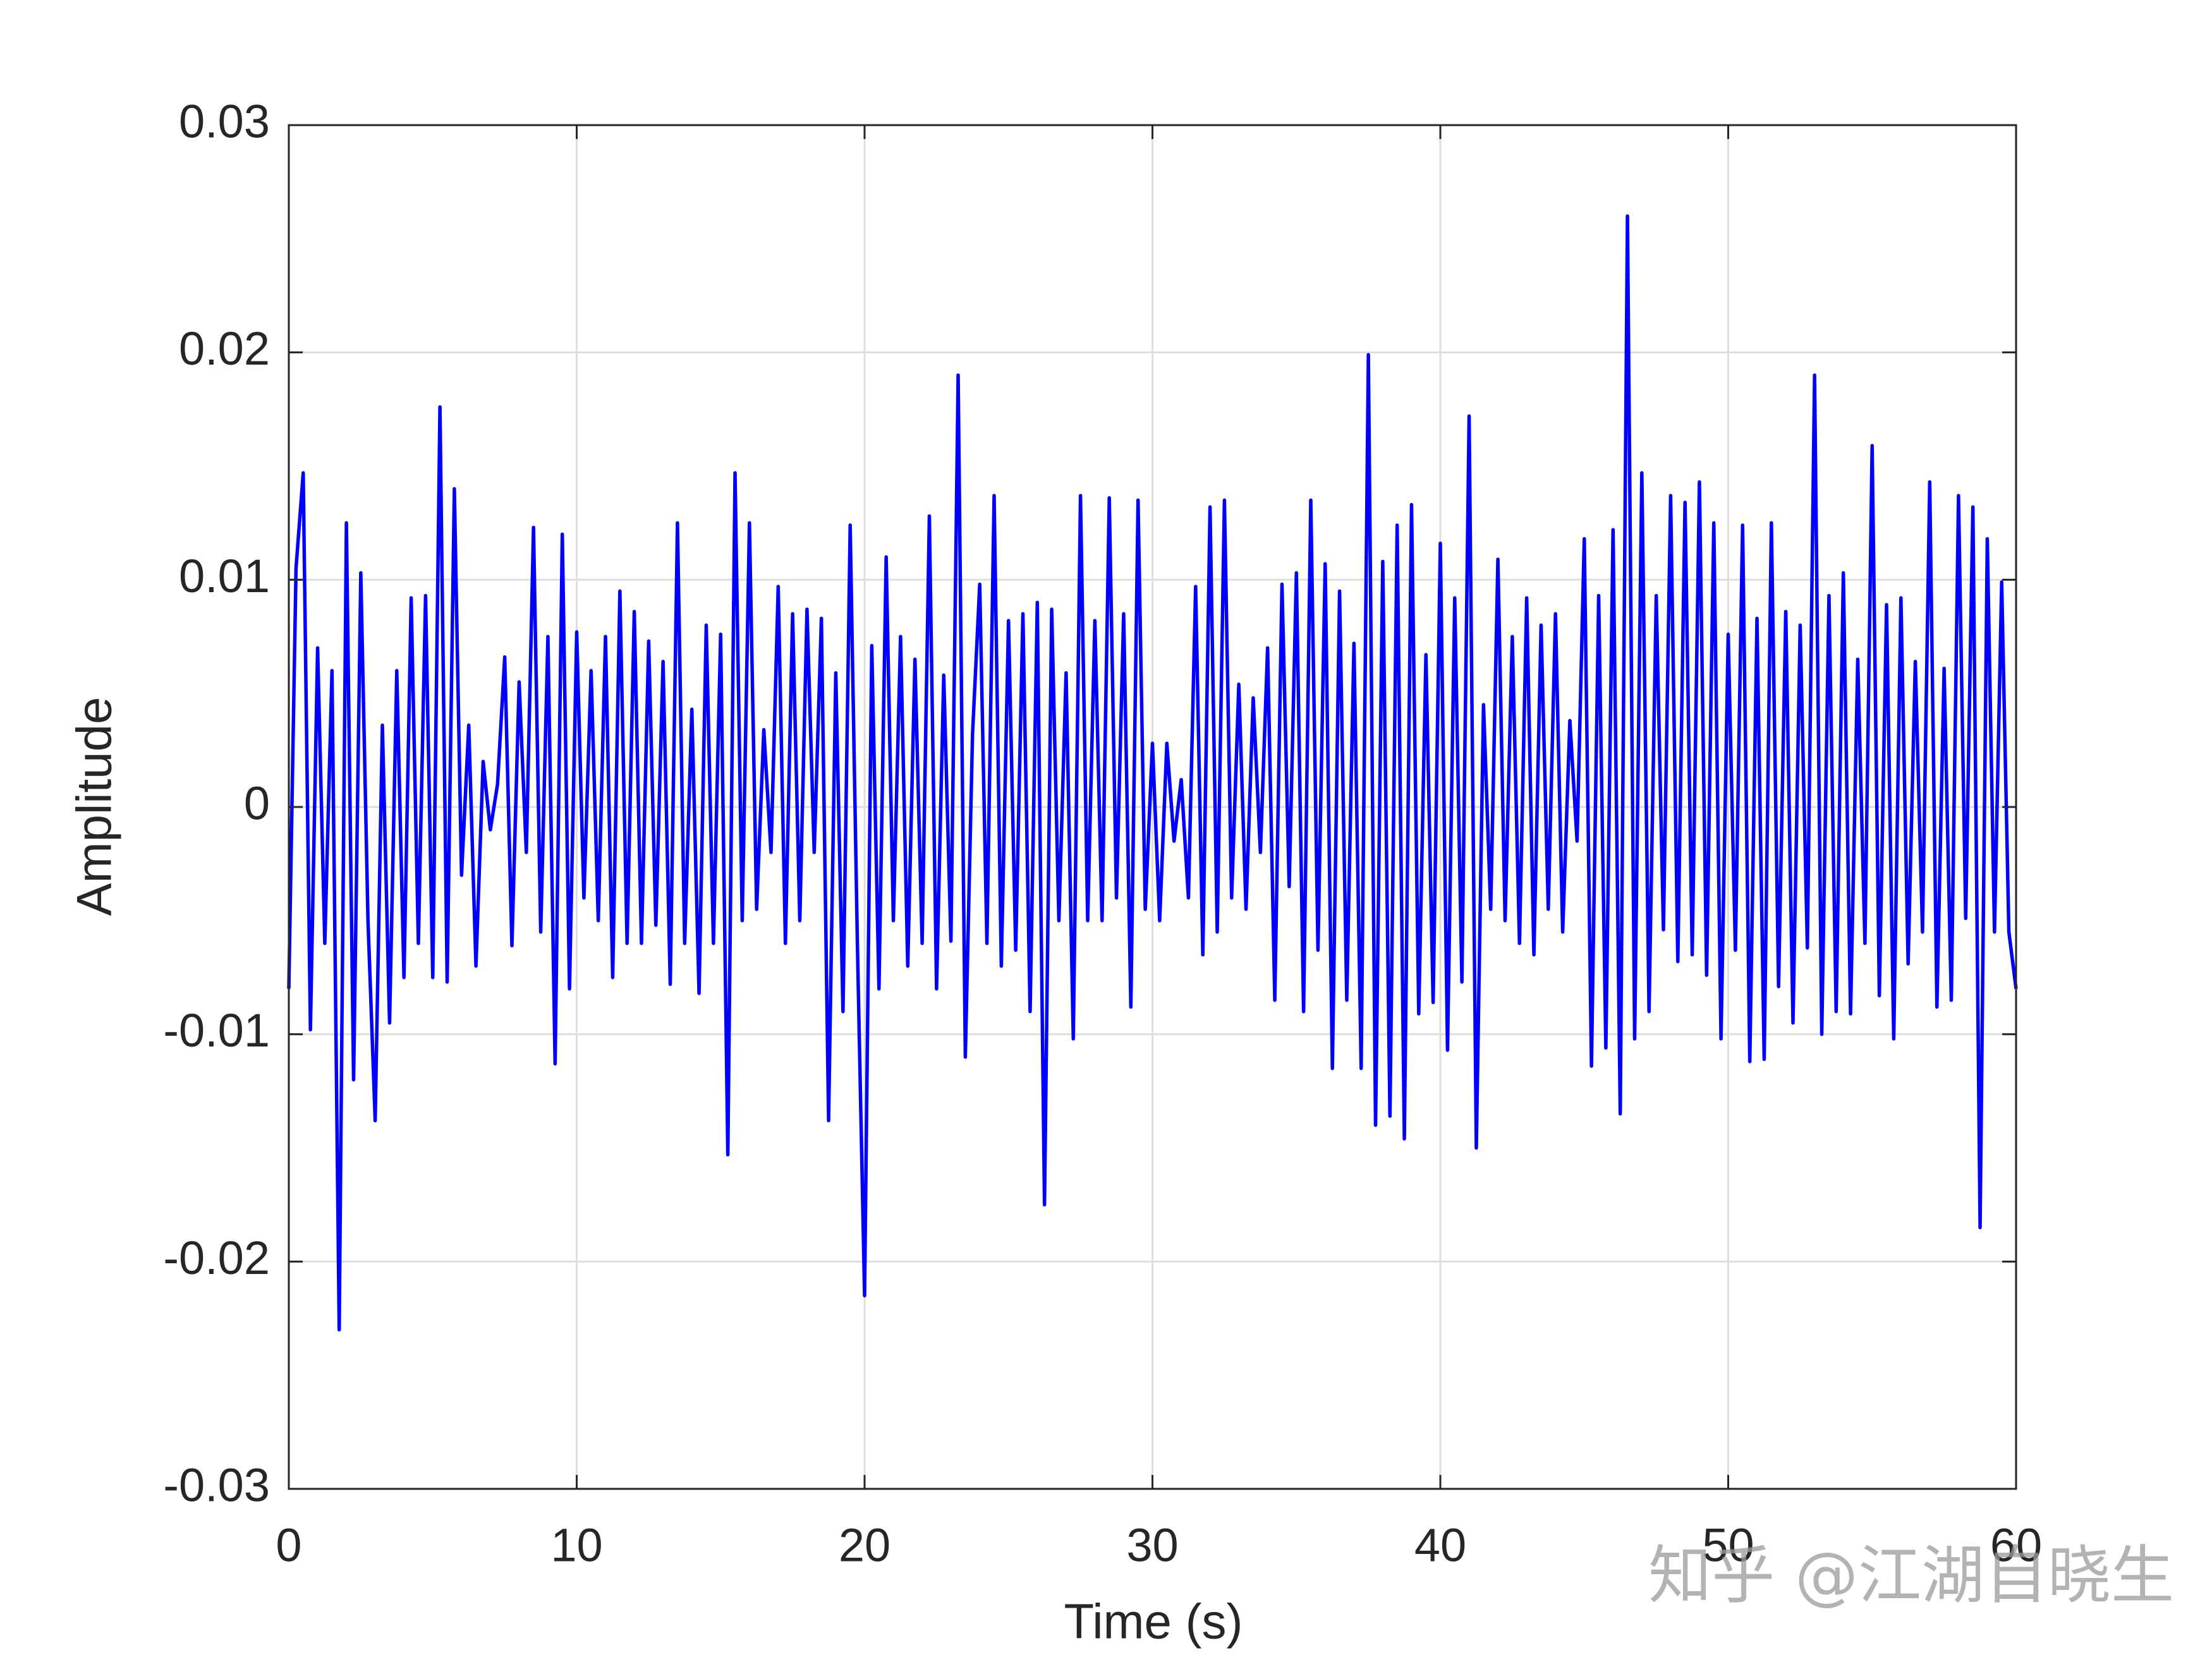  I want to click on x-tick-label: 60, so click(2016, 1545).